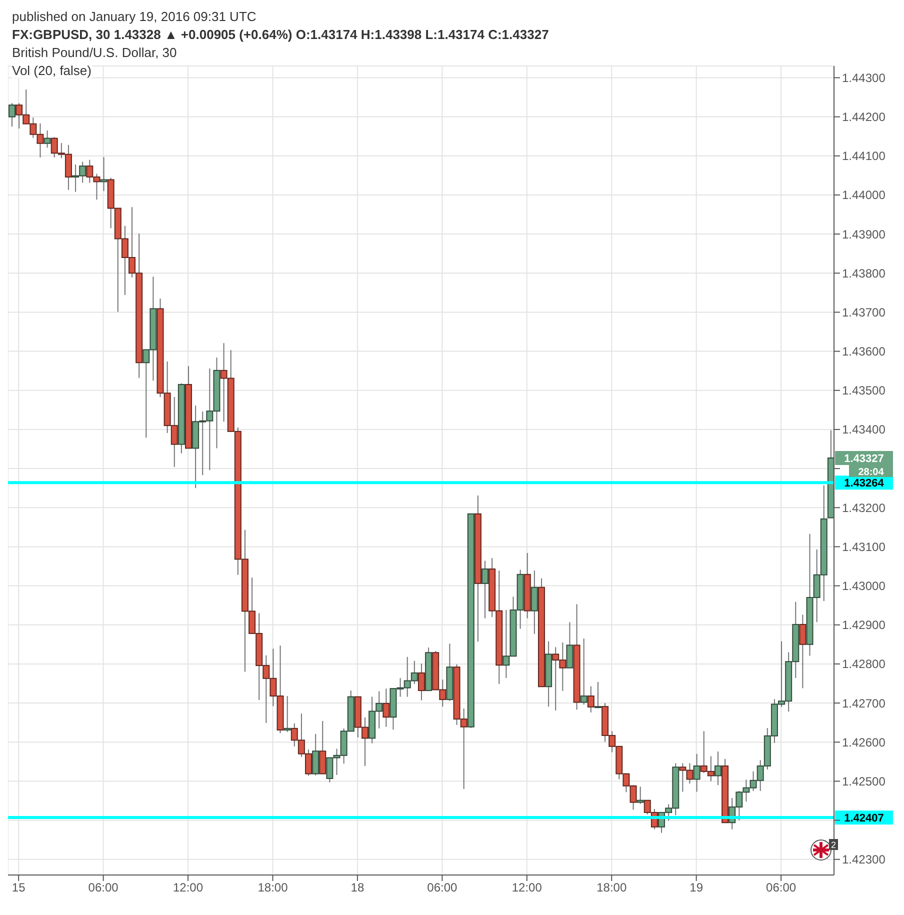 The height and width of the screenshot is (915, 904). Describe the element at coordinates (357, 887) in the screenshot. I see `x-tick-label: 18` at that location.